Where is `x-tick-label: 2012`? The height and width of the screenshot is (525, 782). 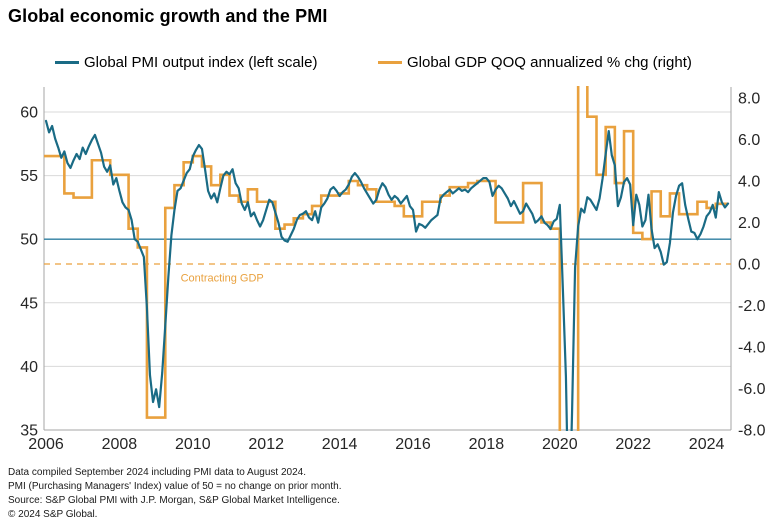 x-tick-label: 2012 is located at coordinates (266, 444).